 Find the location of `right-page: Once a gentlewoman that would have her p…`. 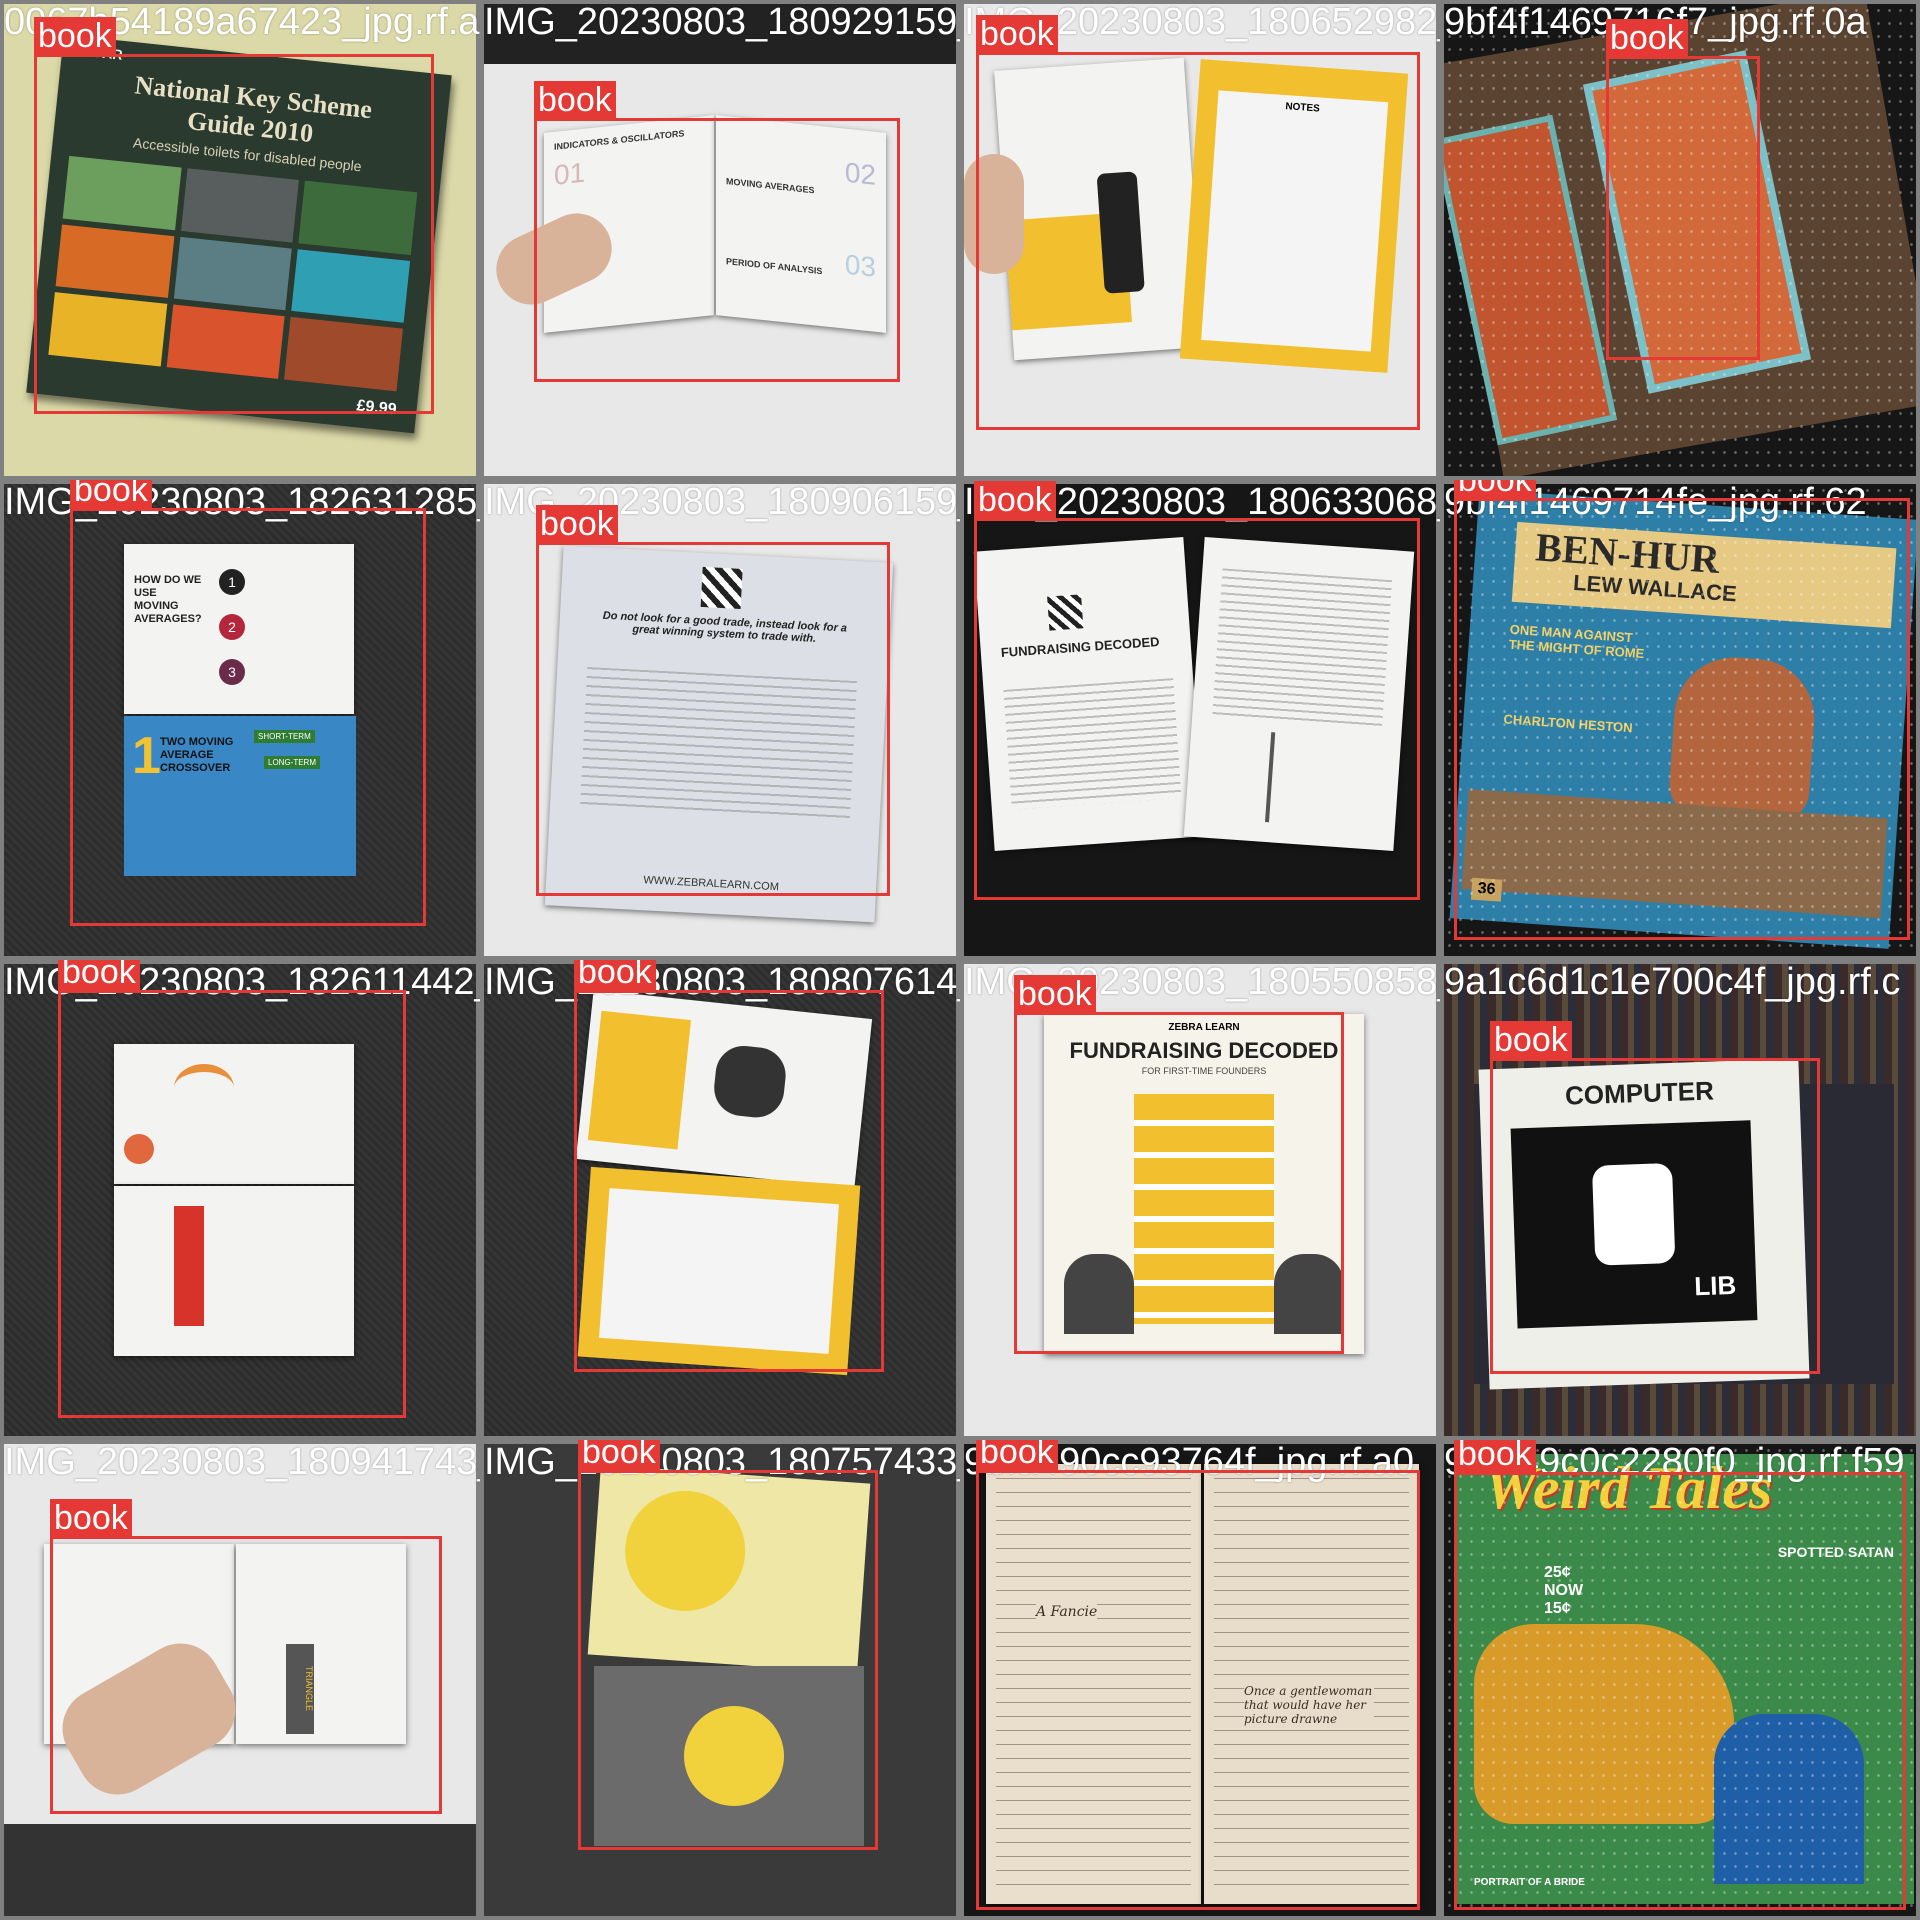

right-page: Once a gentlewoman that would have her p… is located at coordinates (1311, 1684).